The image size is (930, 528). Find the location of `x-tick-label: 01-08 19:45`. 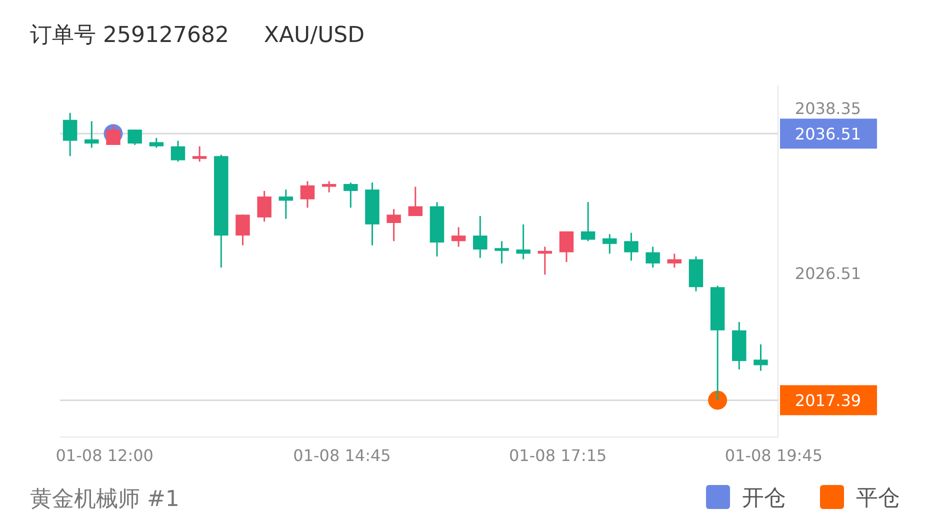

x-tick-label: 01-08 19:45 is located at coordinates (773, 455).